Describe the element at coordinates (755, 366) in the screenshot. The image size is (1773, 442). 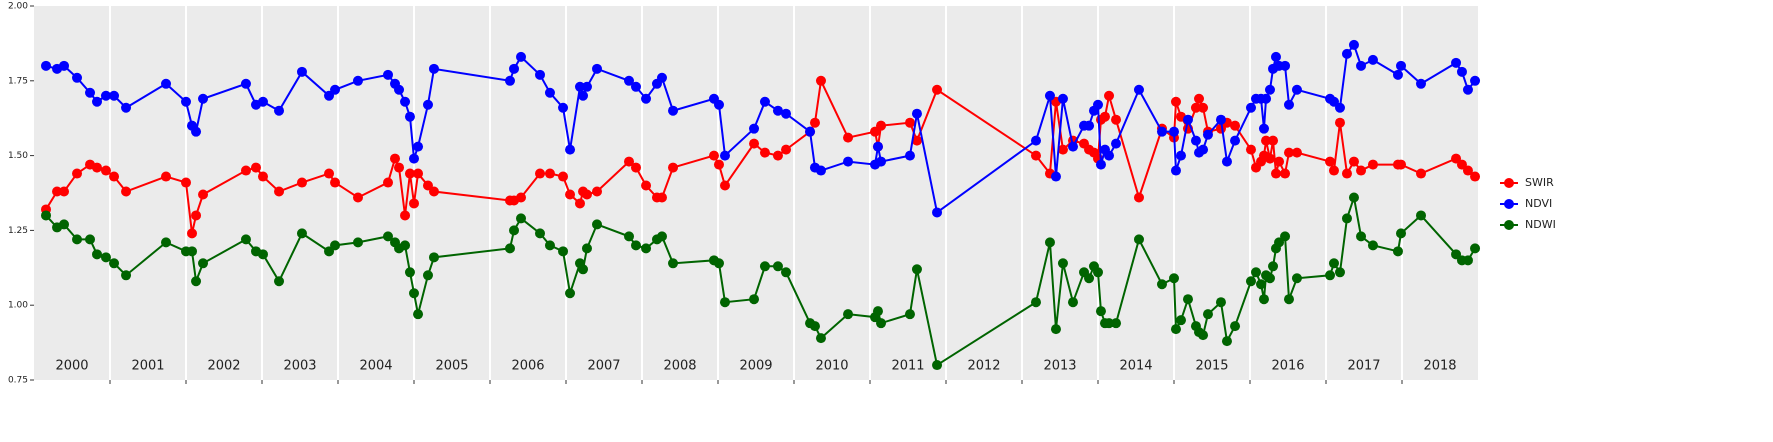
I see `x-tick-label: 2009` at that location.